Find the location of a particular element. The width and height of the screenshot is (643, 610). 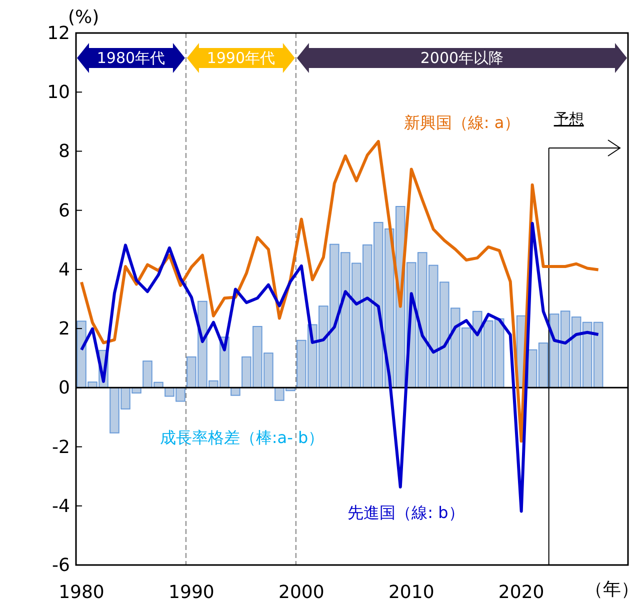

y-tick-label: 8 is located at coordinates (64, 151).